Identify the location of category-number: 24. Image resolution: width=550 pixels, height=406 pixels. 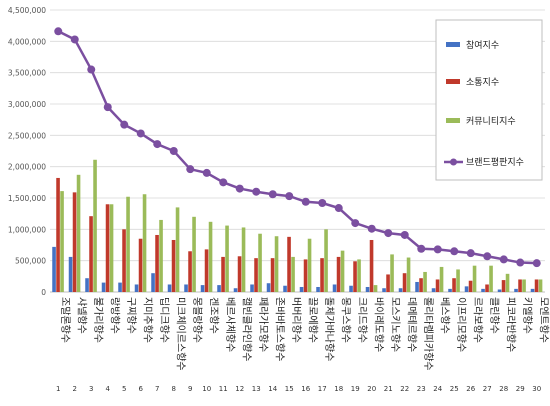
(437, 389).